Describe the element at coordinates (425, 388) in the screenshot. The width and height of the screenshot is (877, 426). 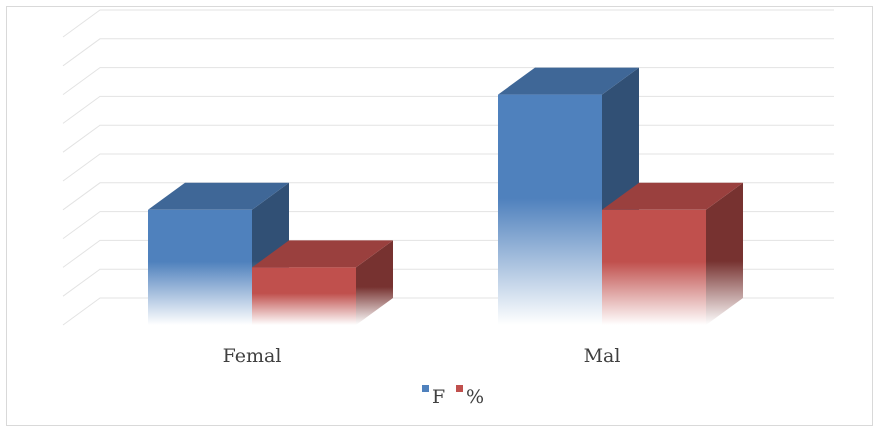
I see `legend-swatch-f` at that location.